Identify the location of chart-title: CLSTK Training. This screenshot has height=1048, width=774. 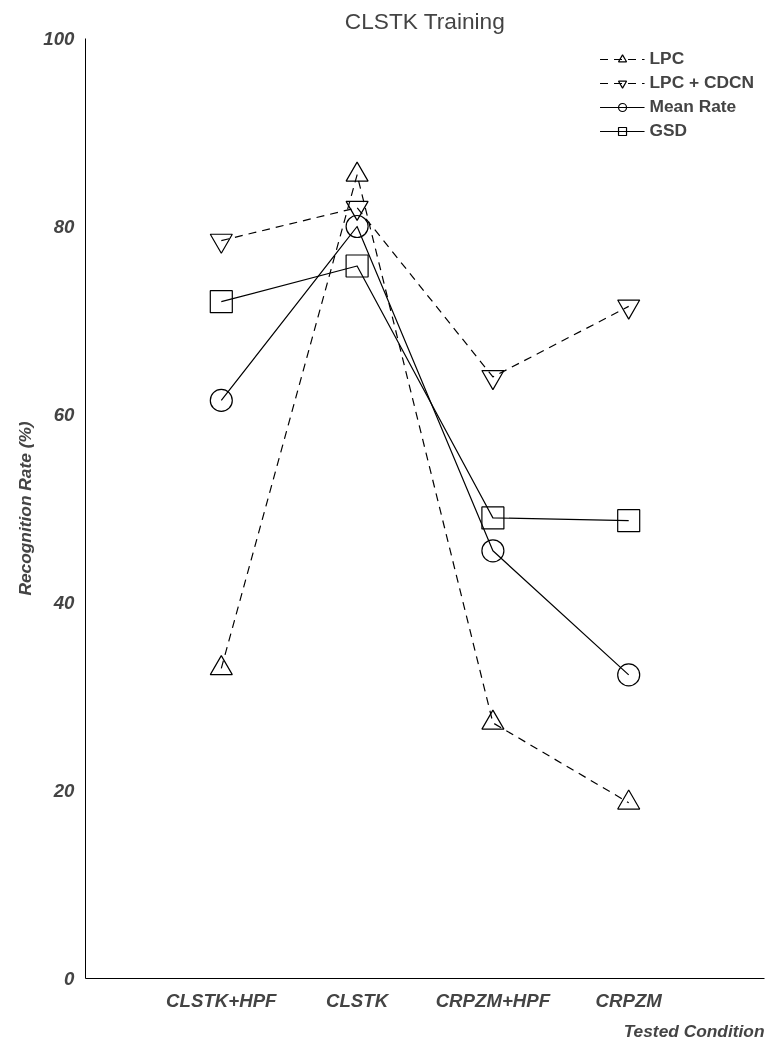
(424, 20).